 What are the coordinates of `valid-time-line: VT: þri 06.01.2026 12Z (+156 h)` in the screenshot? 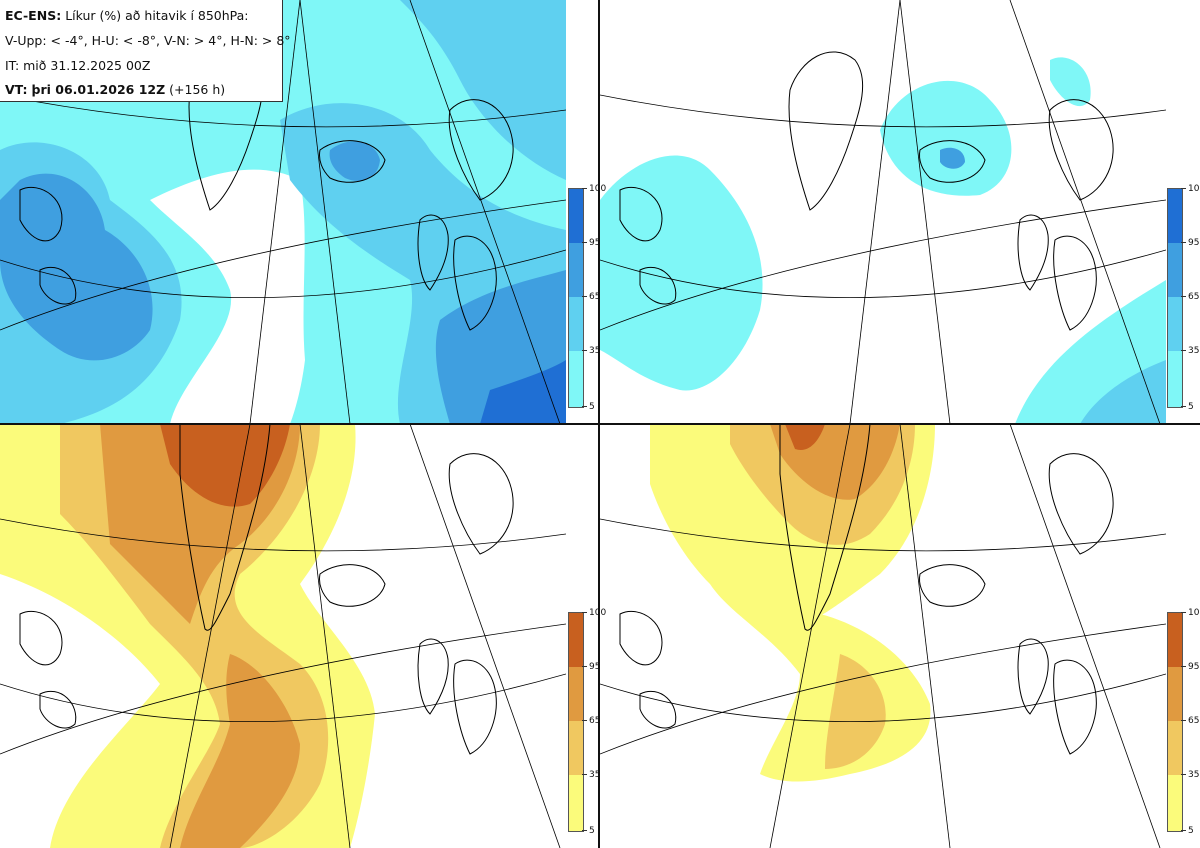 It's located at (115, 89).